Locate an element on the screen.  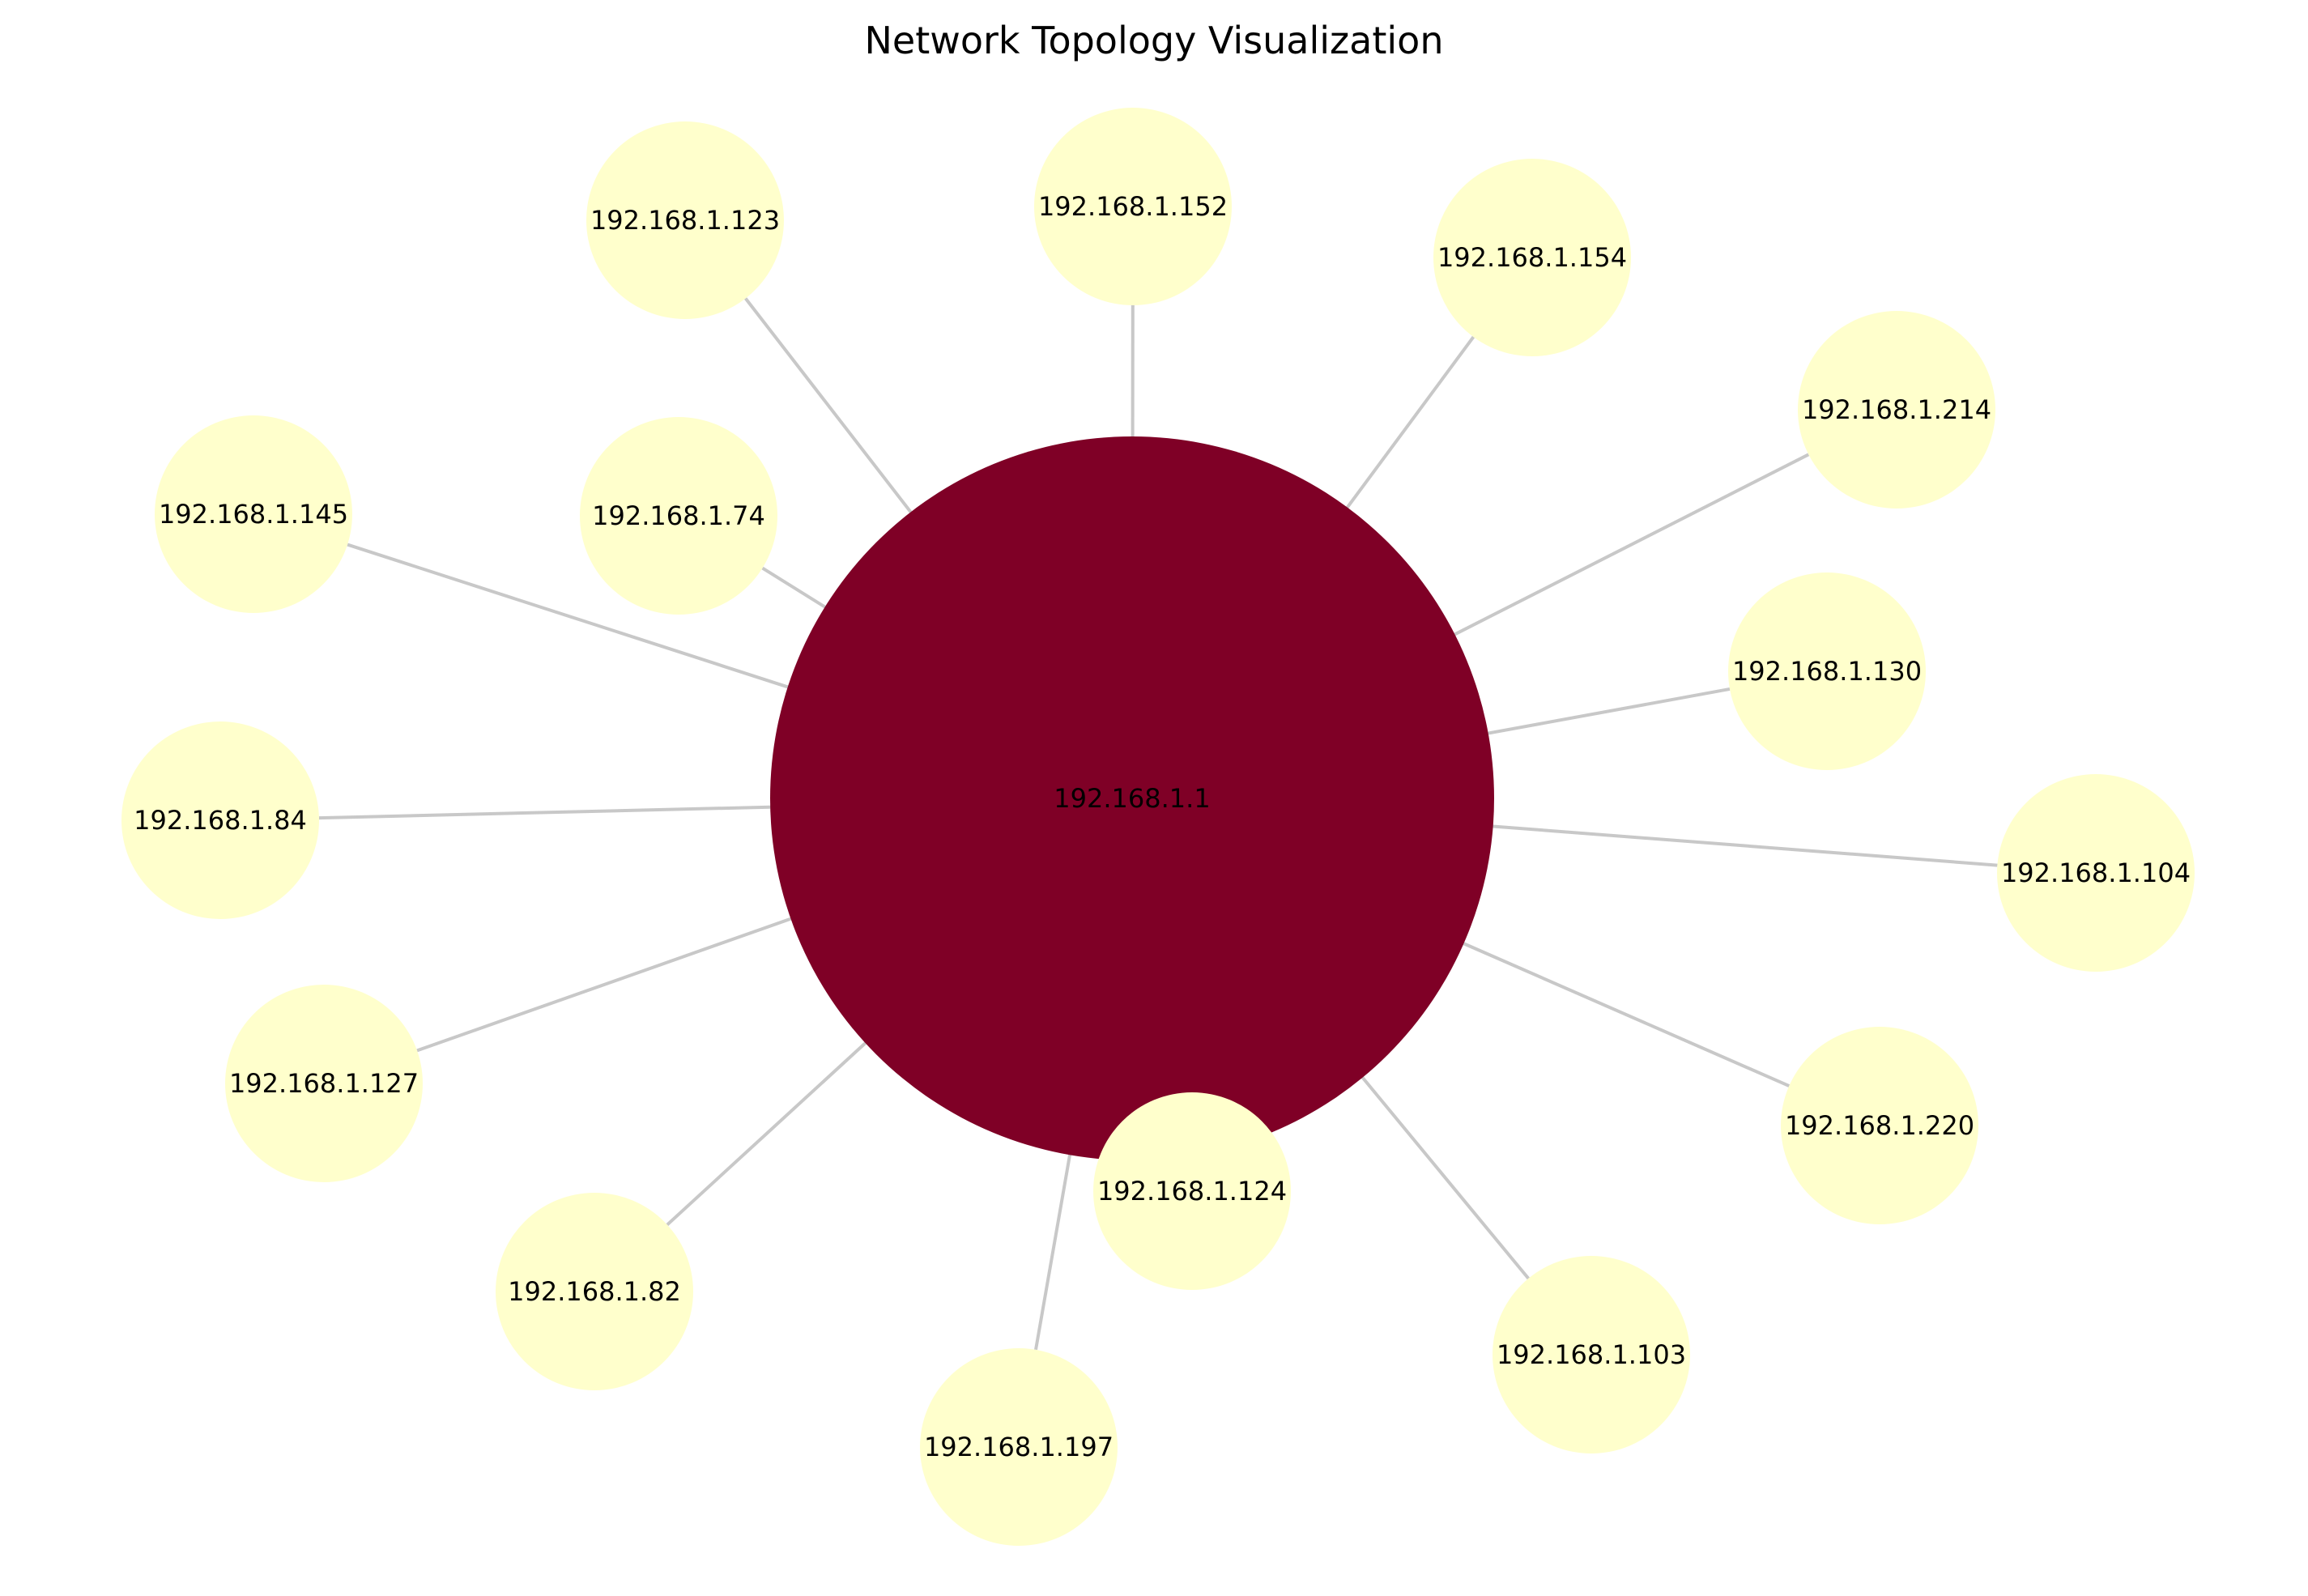
leaf-node-192-168-1-130: 192.168.1.130 is located at coordinates (1827, 671).